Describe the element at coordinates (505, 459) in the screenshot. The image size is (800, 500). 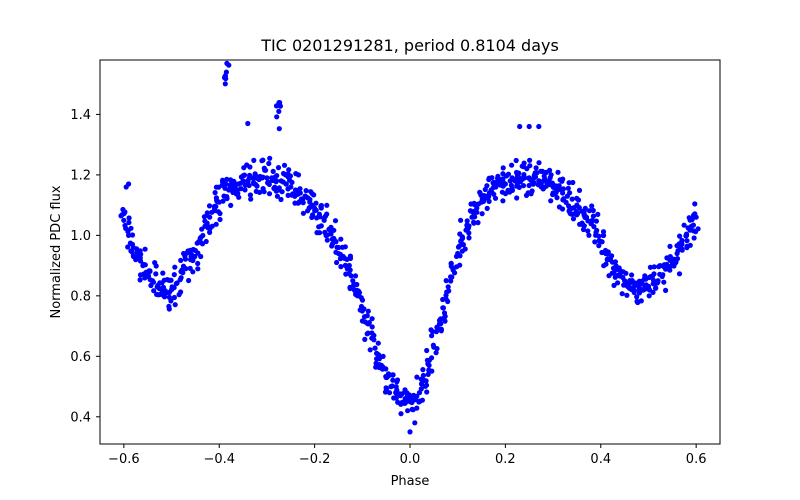
I see `x-tick-label: 0.2` at that location.